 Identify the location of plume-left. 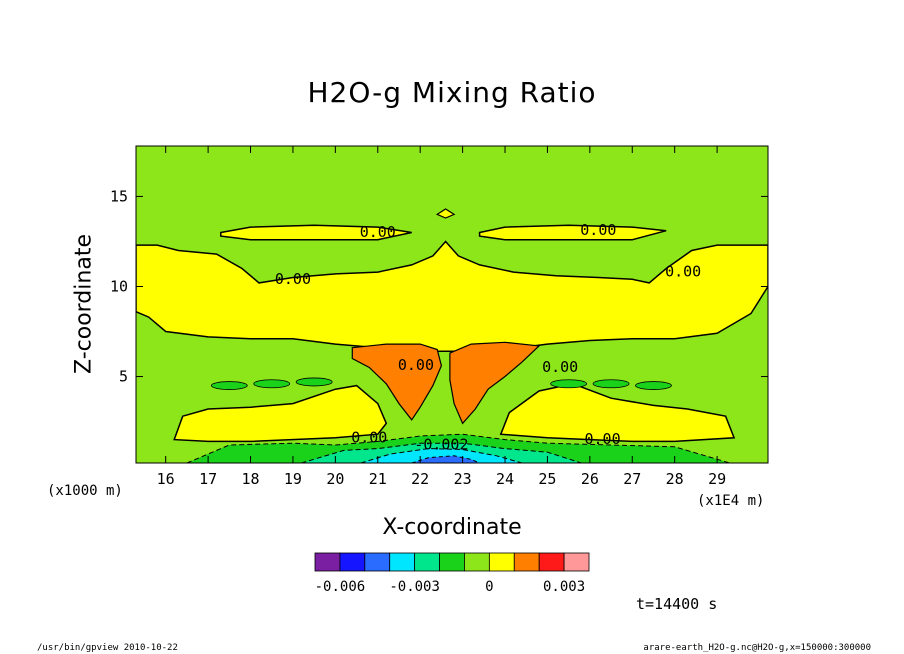
(397, 382).